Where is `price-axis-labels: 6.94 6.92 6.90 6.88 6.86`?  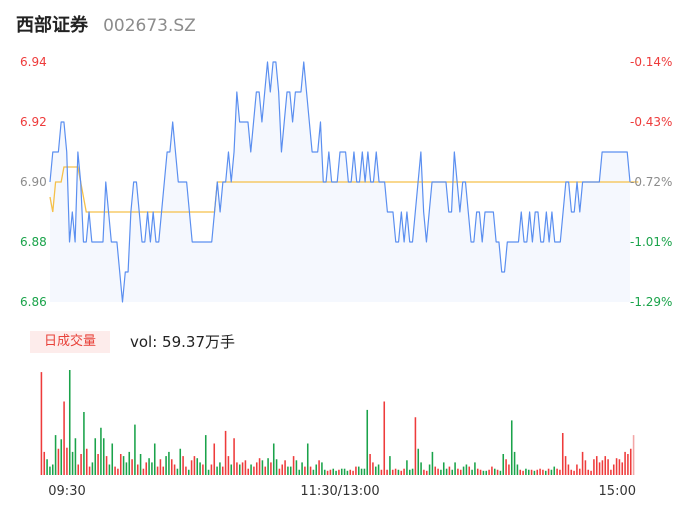
price-axis-labels: 6.94 6.92 6.90 6.88 6.86 is located at coordinates (33, 182).